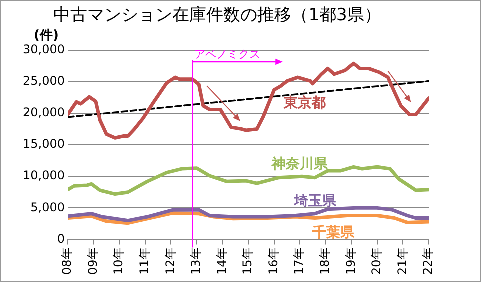 This screenshot has width=481, height=282. I want to click on x-tick-label: 12年, so click(170, 262).